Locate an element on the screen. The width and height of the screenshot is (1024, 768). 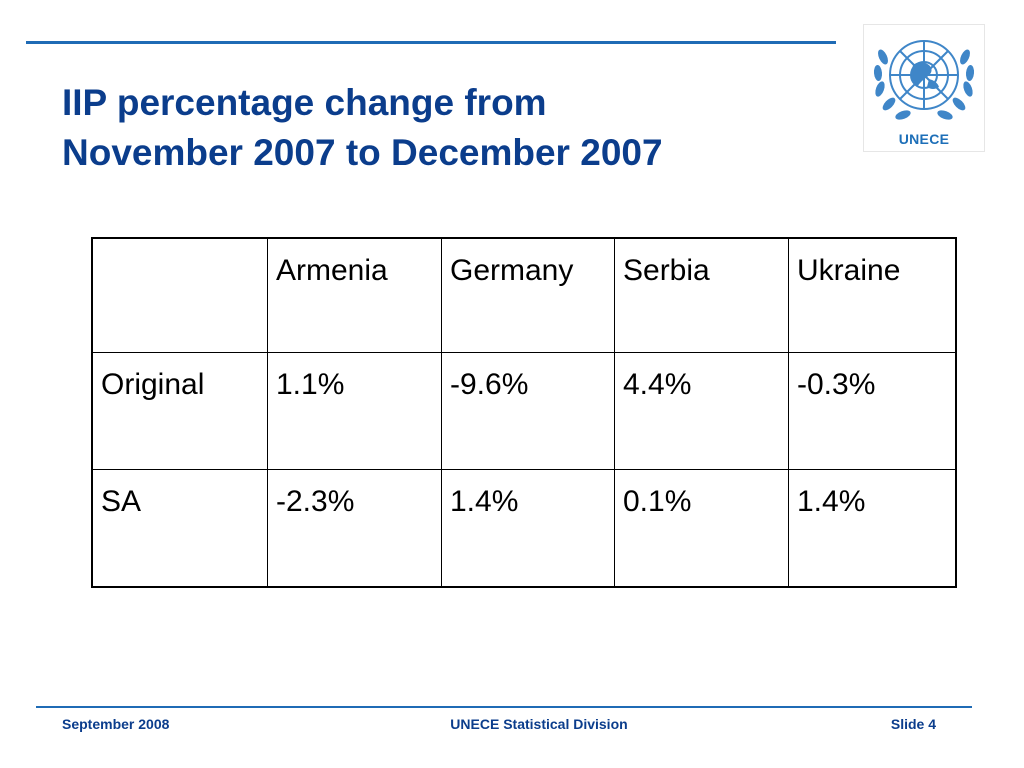
table-cell: -9.6% is located at coordinates (528, 411).